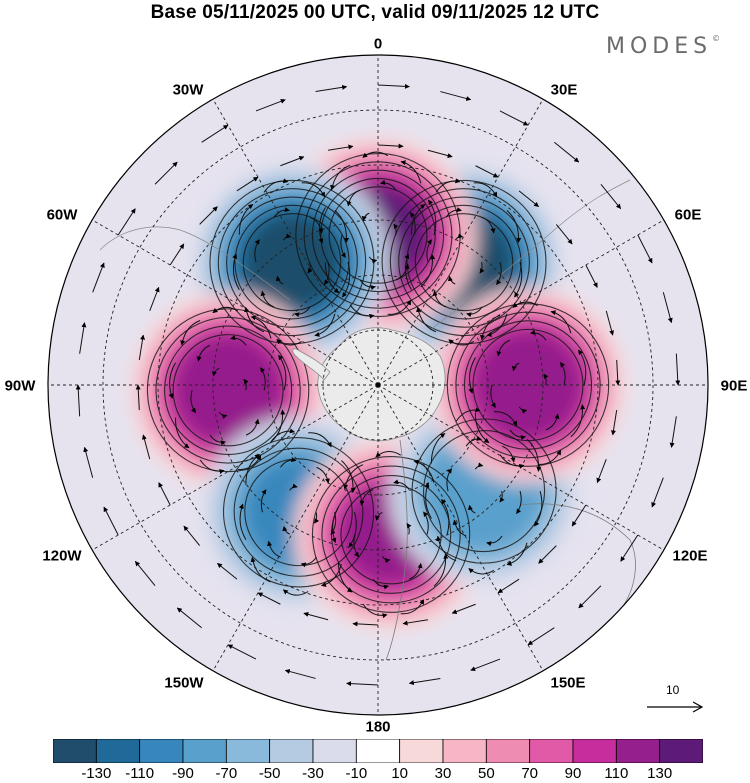  Describe the element at coordinates (529, 773) in the screenshot. I see `colorbar-tick-label: 70` at that location.